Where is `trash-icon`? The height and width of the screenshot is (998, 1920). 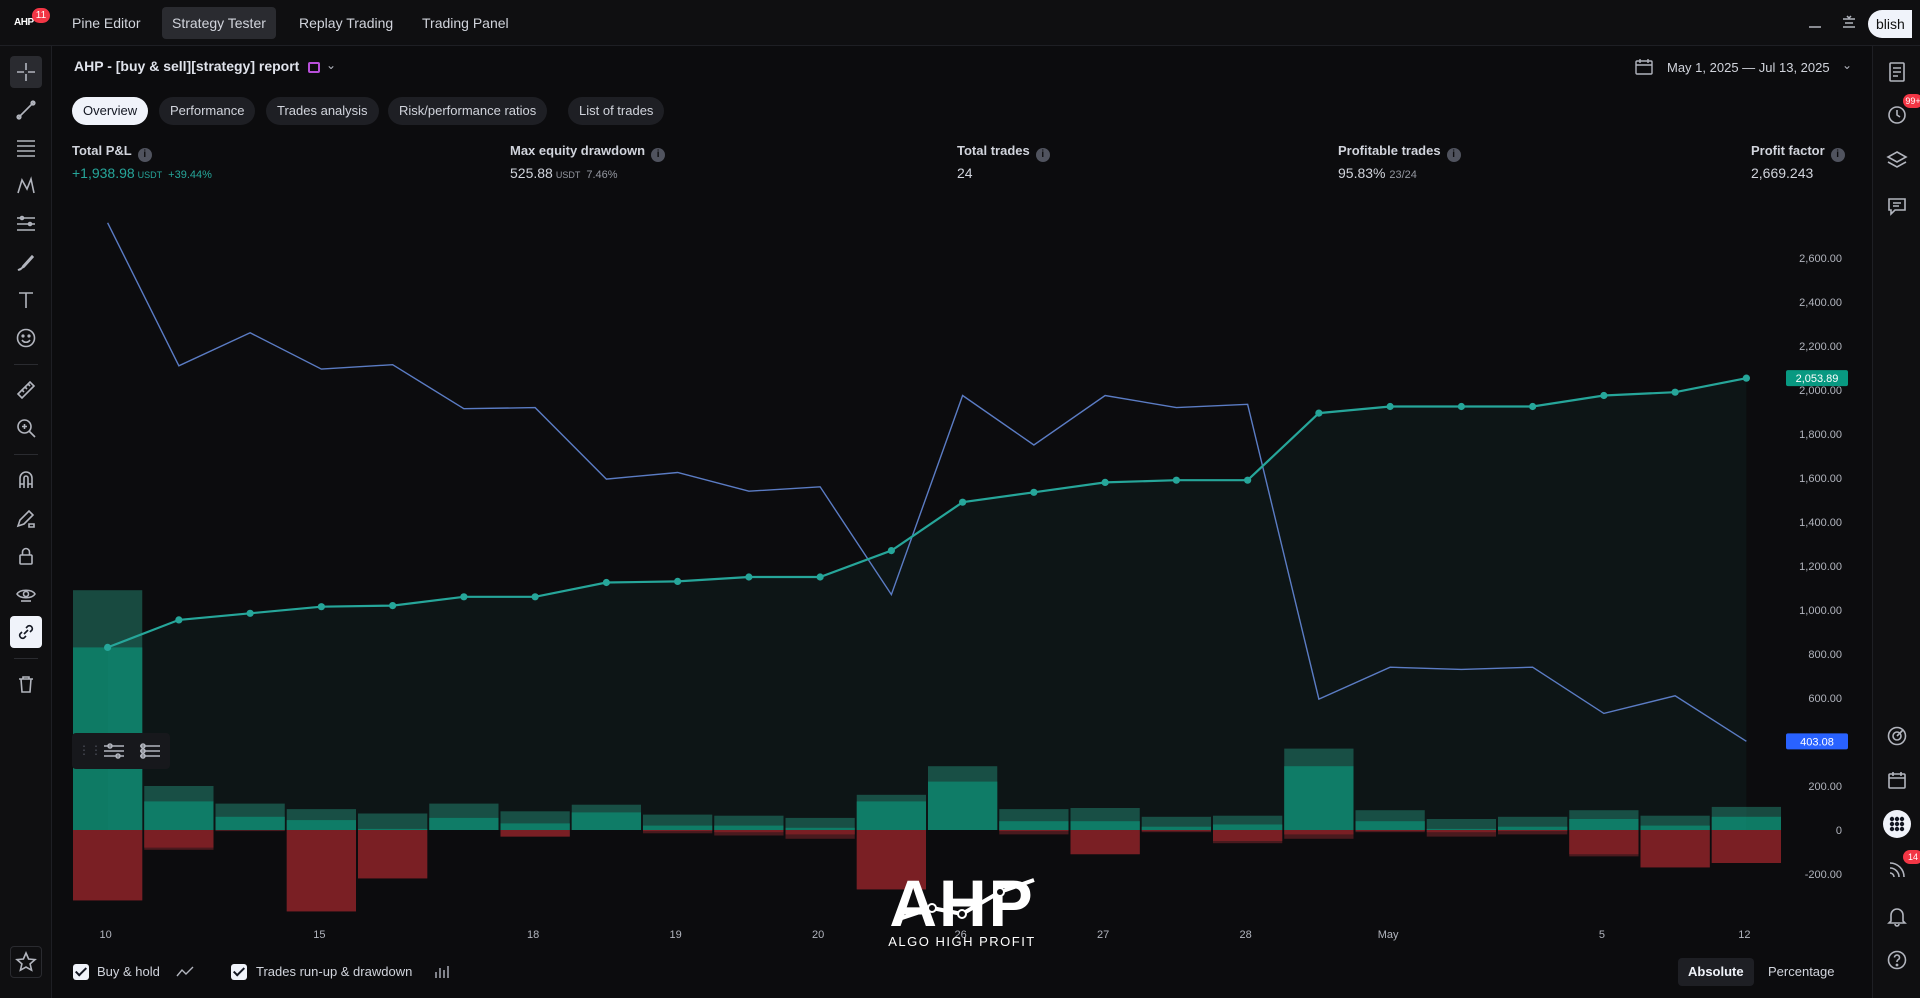
trash-icon is located at coordinates (26, 684).